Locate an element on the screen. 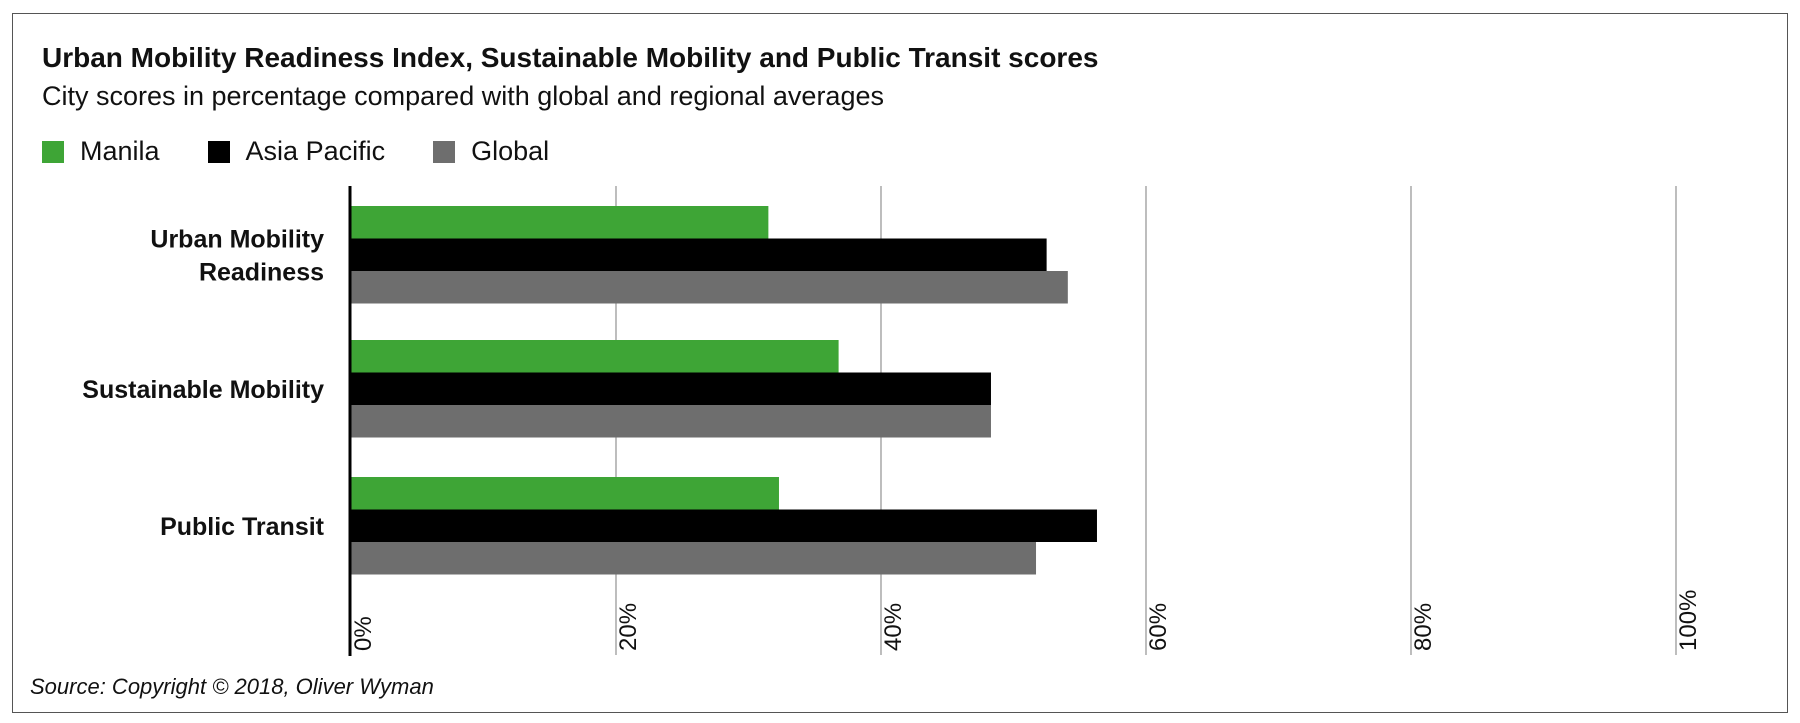 Image resolution: width=1800 pixels, height=723 pixels. legend-item-global: Global is located at coordinates (491, 151).